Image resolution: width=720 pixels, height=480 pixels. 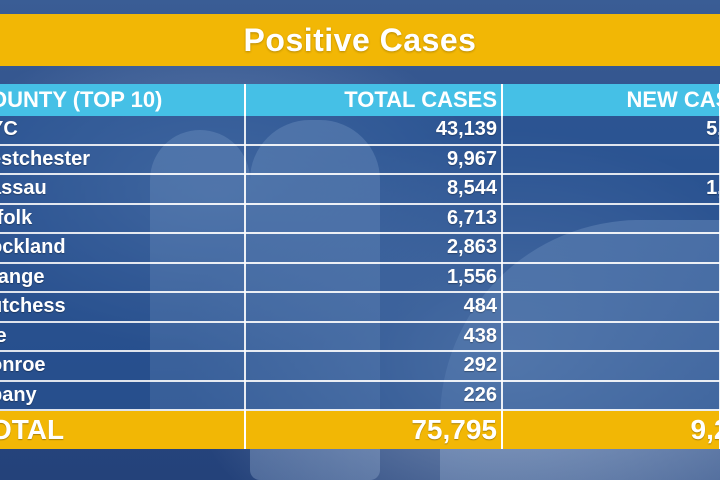 I want to click on new-cases-sum: 9,29, so click(x=611, y=429).